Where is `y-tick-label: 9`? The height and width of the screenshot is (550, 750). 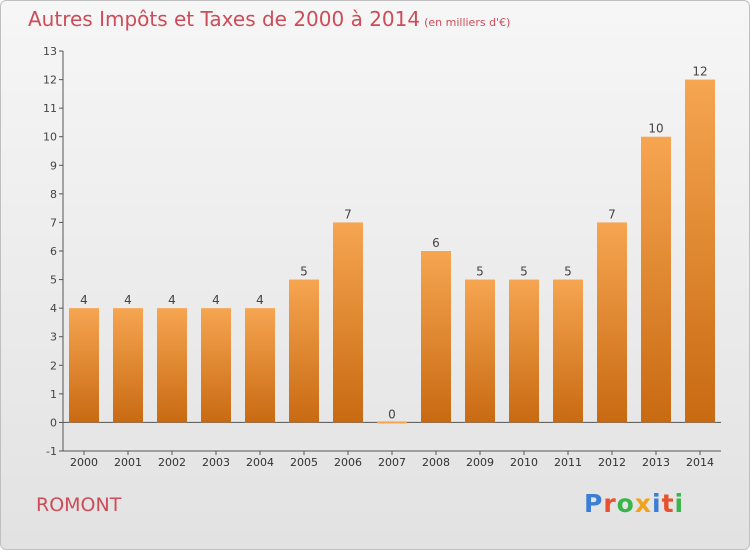 y-tick-label: 9 is located at coordinates (53, 165).